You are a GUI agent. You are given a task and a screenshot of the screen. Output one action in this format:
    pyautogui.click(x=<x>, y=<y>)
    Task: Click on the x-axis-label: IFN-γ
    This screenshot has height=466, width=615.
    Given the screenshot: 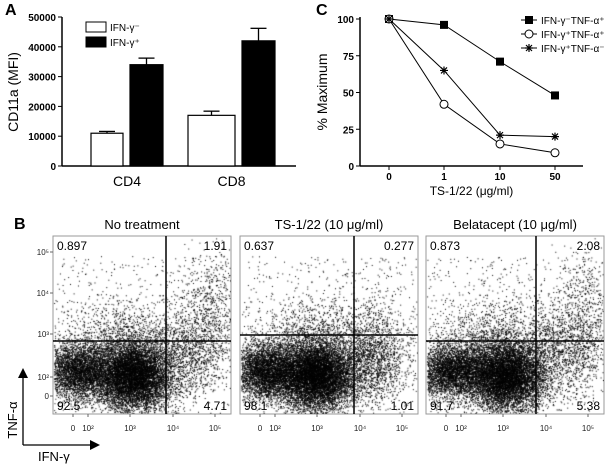 What is the action you would take?
    pyautogui.click(x=54, y=456)
    